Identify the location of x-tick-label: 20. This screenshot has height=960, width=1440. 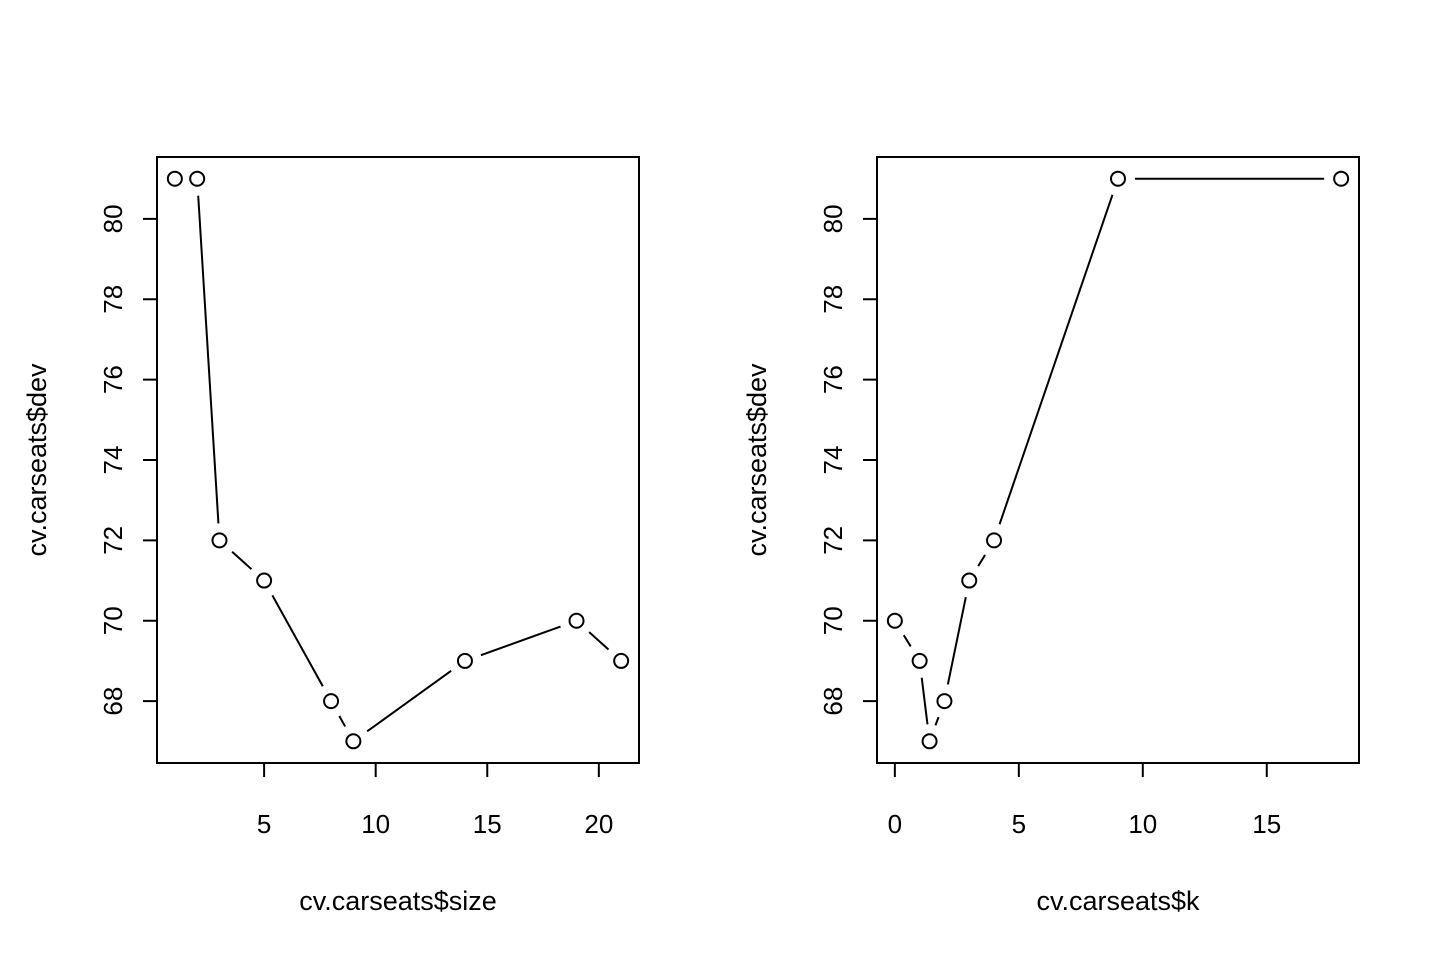
(598, 824).